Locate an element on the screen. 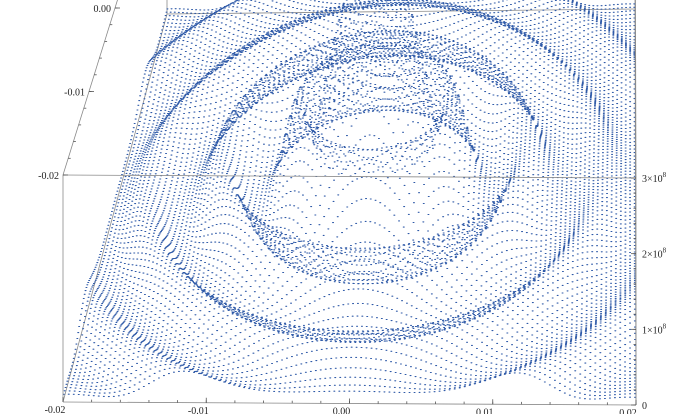 The width and height of the screenshot is (681, 414). y-tick-label: -0.02 is located at coordinates (48, 176).